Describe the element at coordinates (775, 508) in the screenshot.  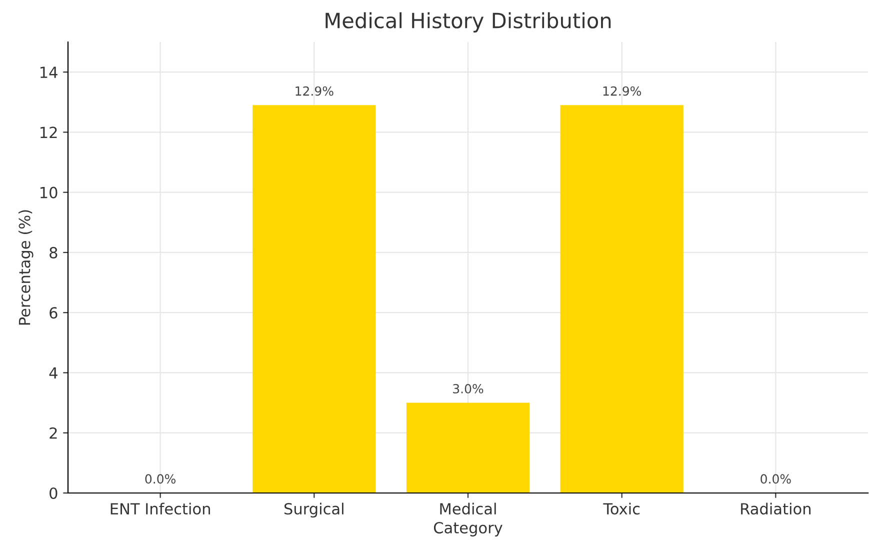
I see `x-tick-label: Radiation` at that location.